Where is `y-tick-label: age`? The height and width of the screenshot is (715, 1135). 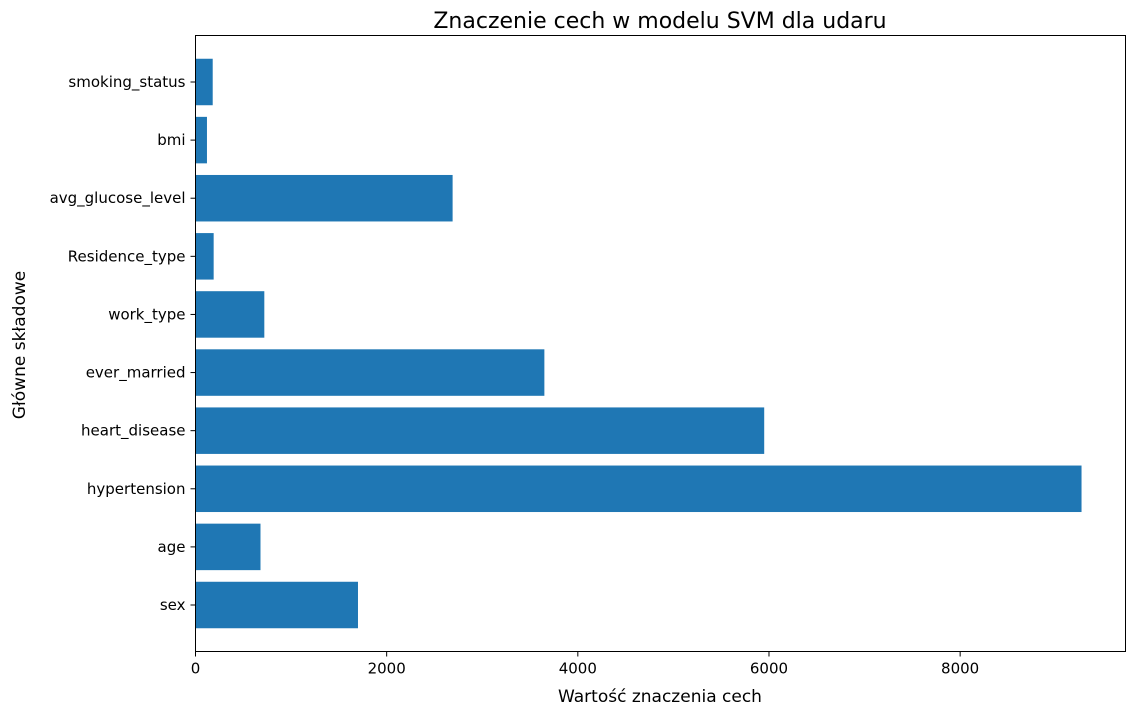
y-tick-label: age is located at coordinates (172, 547).